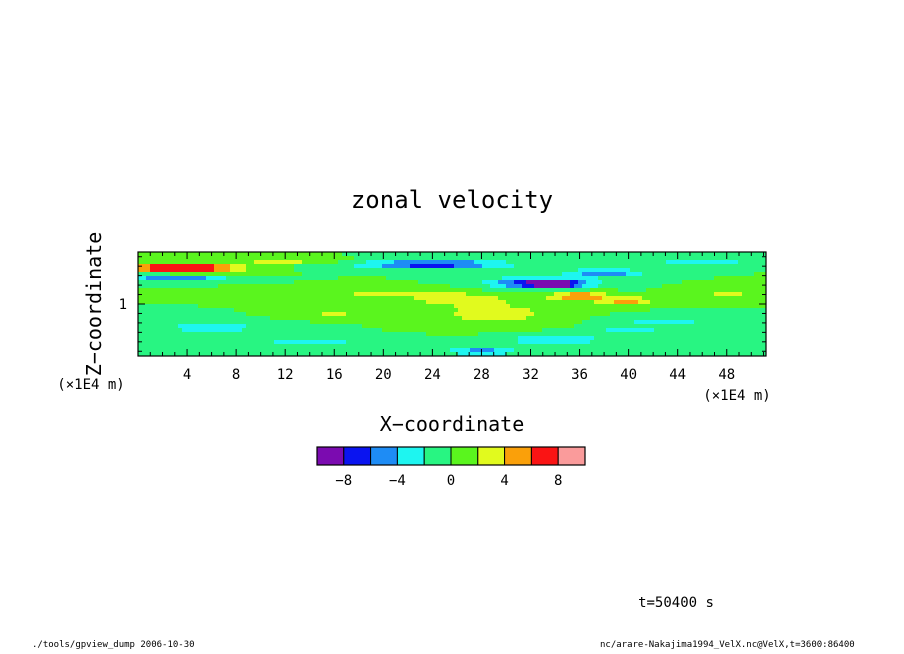 This screenshot has width=904, height=654. What do you see at coordinates (236, 375) in the screenshot?
I see `x-tick-label: 8` at bounding box center [236, 375].